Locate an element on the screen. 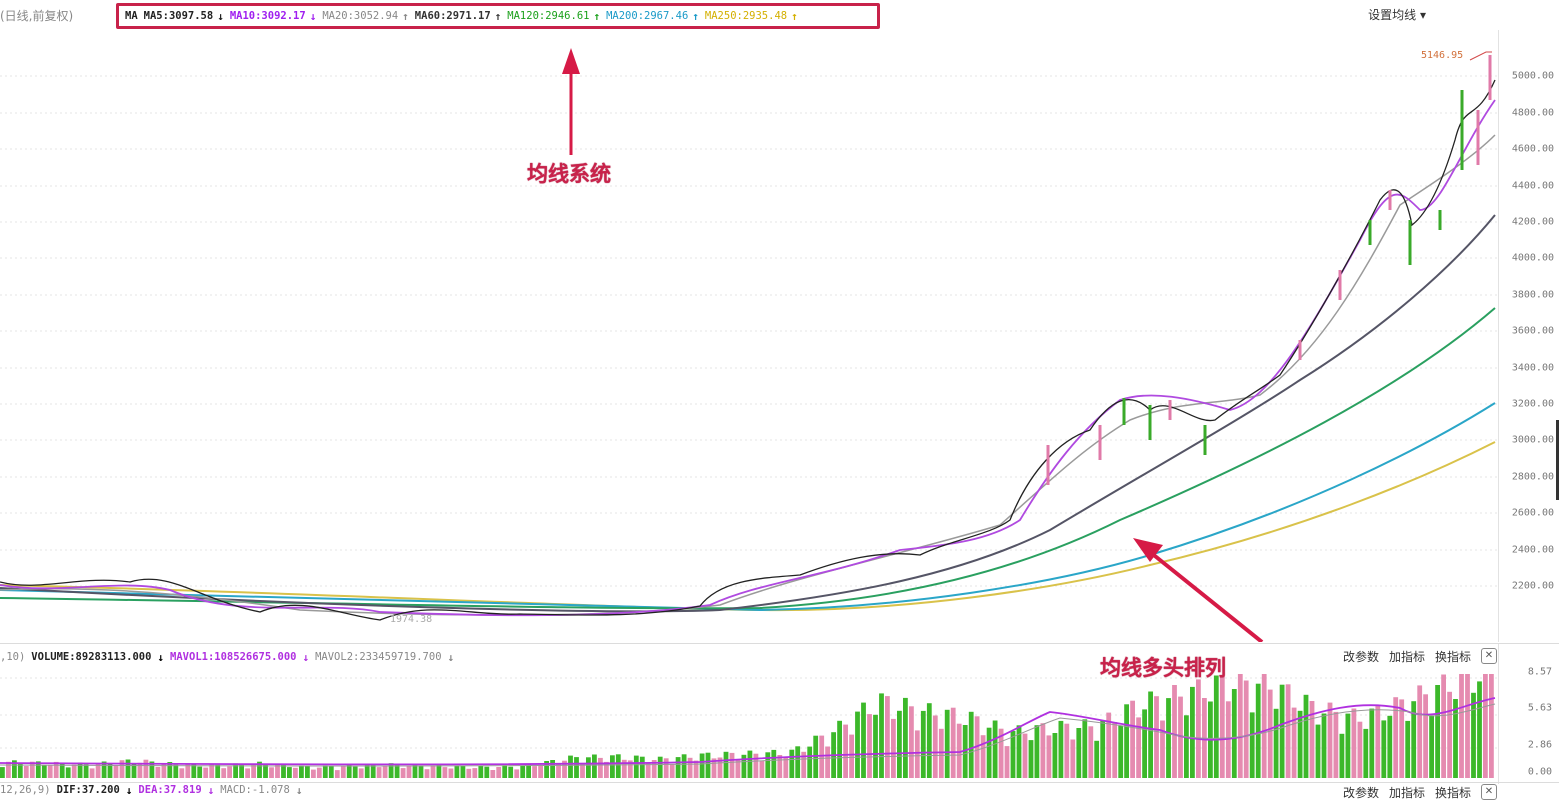  dea-label: DEA:37.819 is located at coordinates (170, 790).